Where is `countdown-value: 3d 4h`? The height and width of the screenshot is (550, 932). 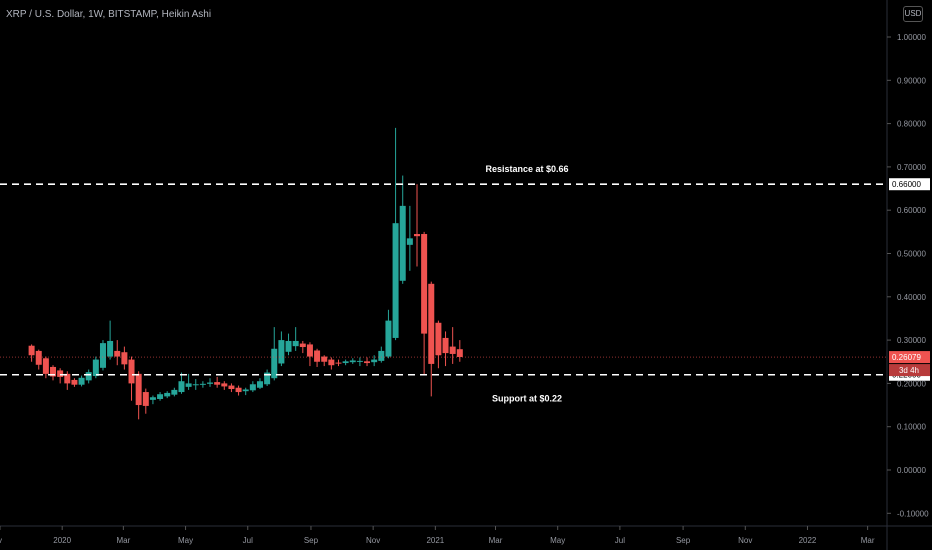 countdown-value: 3d 4h is located at coordinates (909, 370).